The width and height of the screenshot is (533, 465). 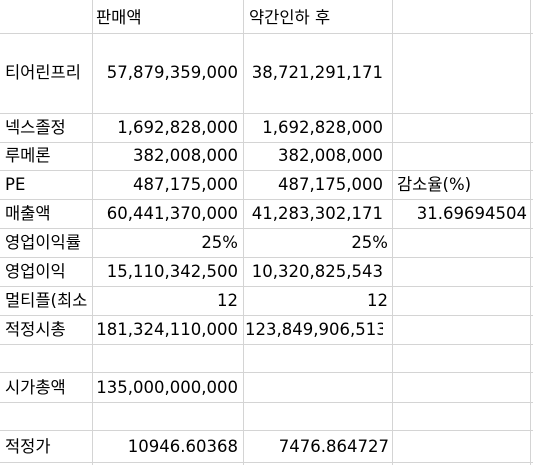 What do you see at coordinates (182, 446) in the screenshot?
I see `cell-sales: 10946.60368` at bounding box center [182, 446].